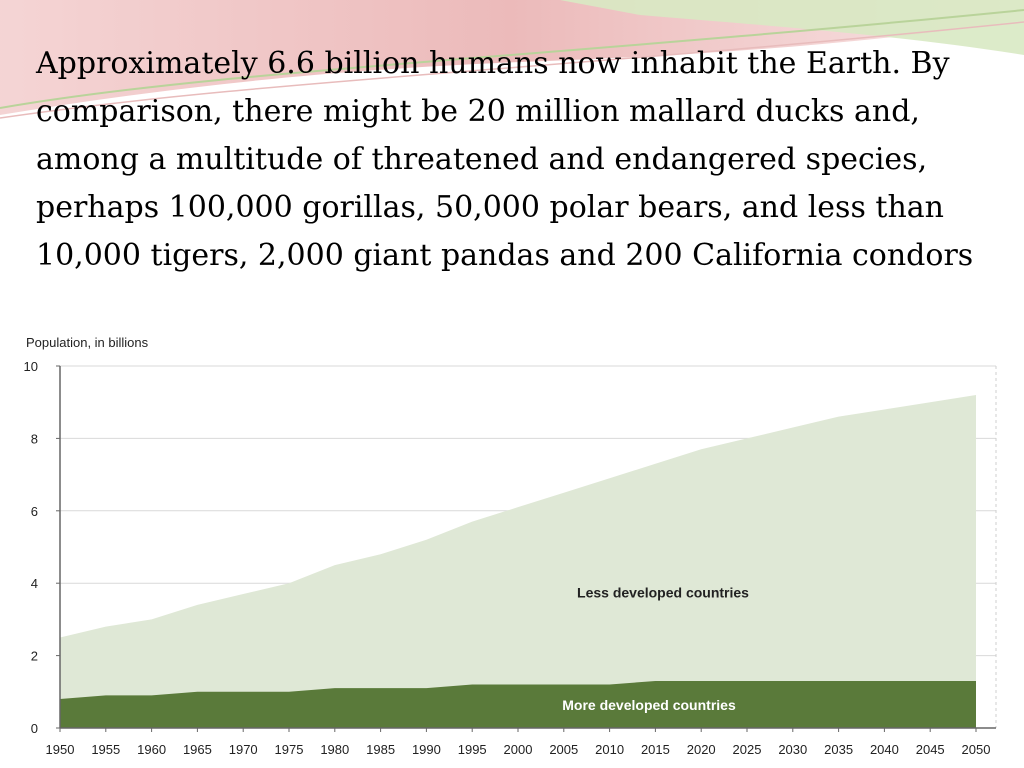  I want to click on x-tick-label: 2010, so click(609, 749).